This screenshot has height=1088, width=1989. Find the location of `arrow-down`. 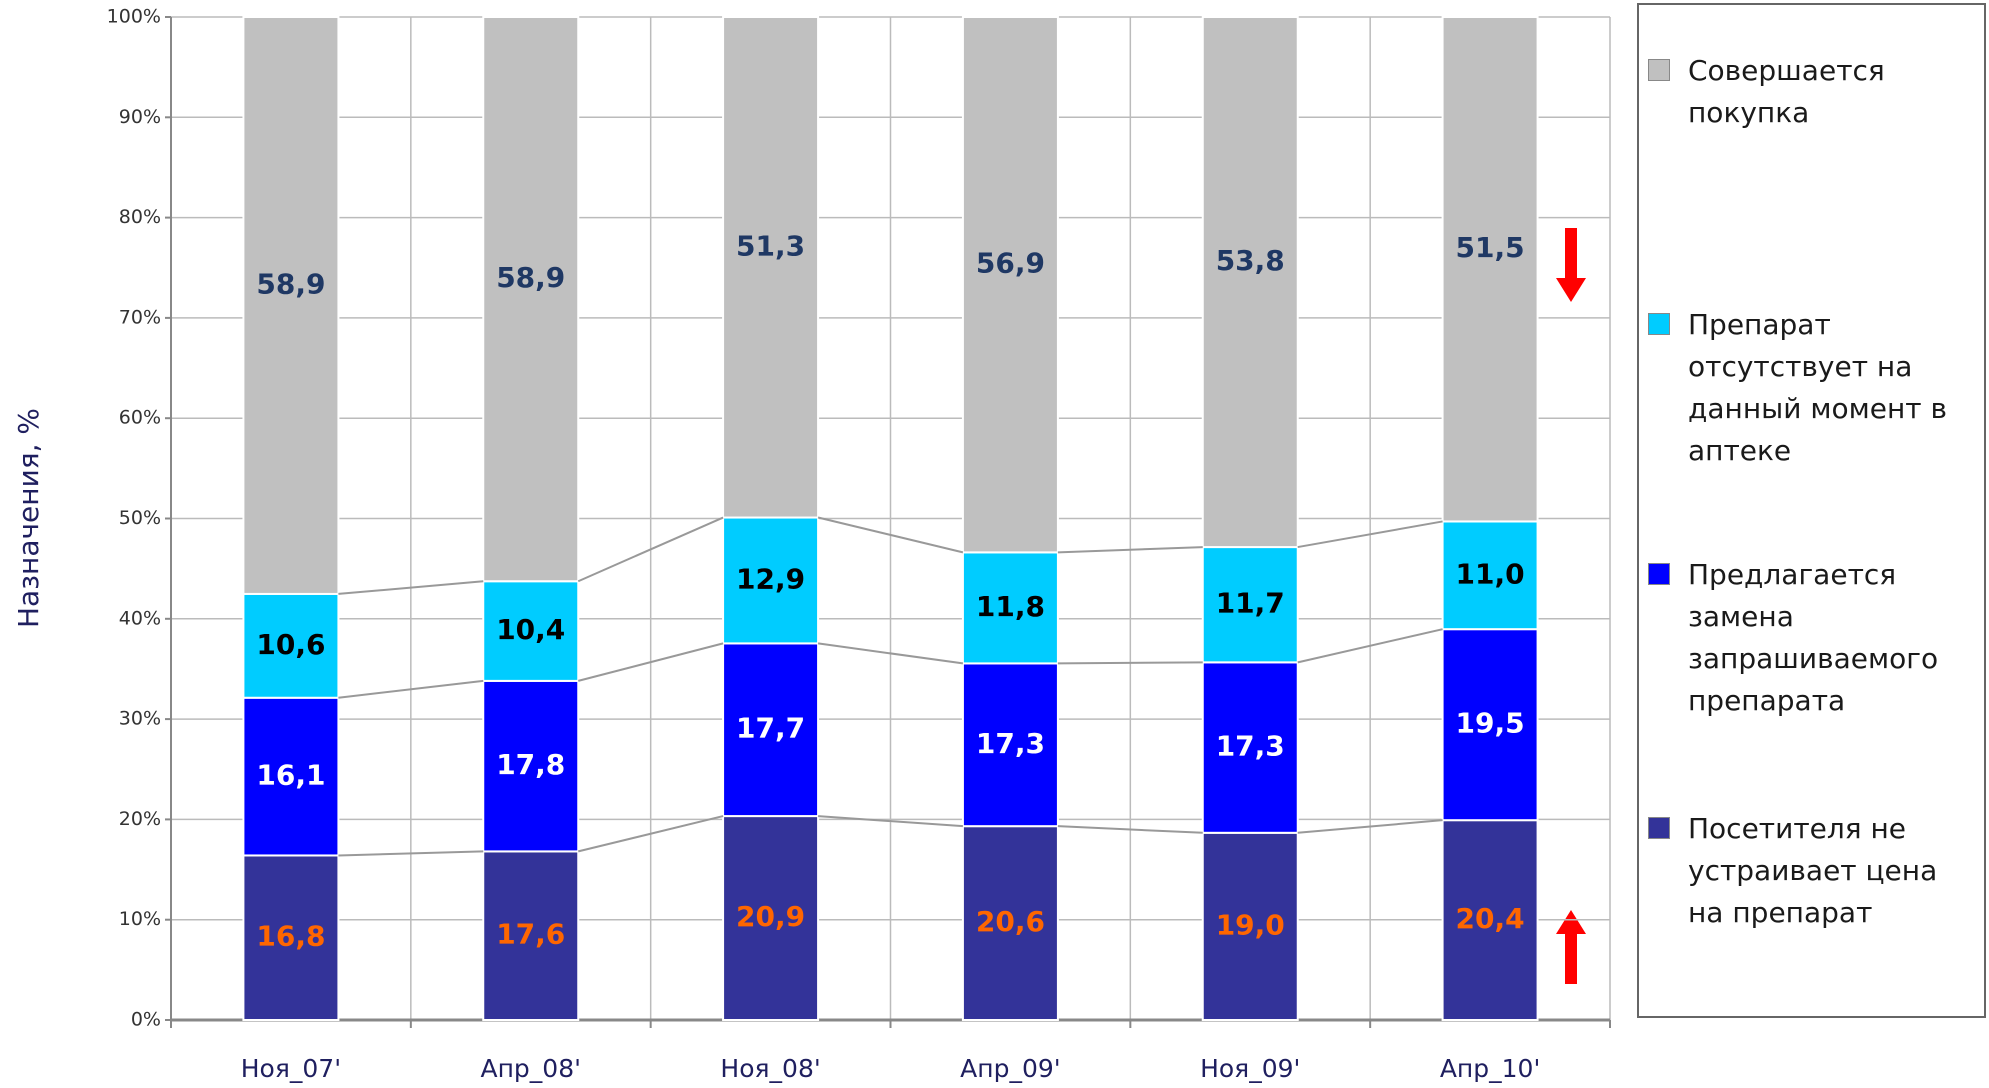

arrow-down is located at coordinates (1571, 265).